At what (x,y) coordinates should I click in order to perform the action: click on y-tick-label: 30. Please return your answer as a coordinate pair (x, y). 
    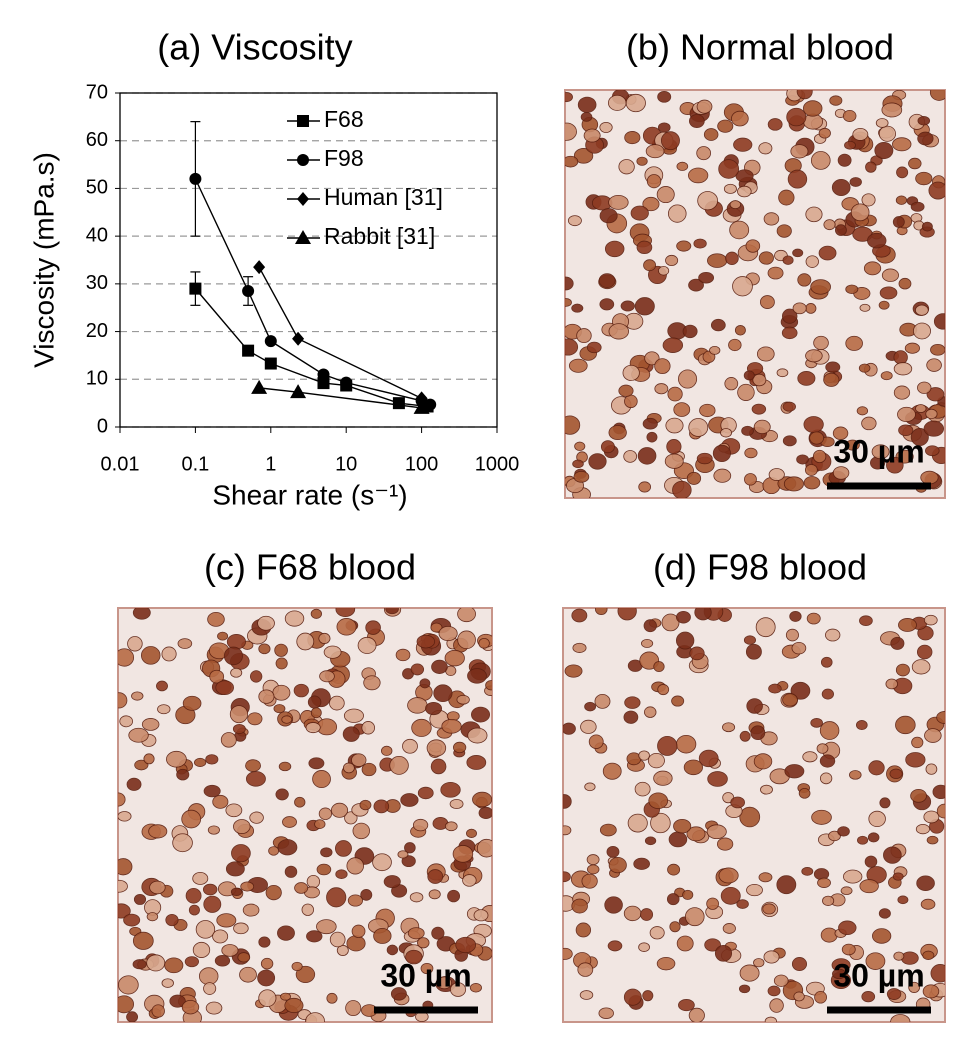
    Looking at the image, I should click on (97, 283).